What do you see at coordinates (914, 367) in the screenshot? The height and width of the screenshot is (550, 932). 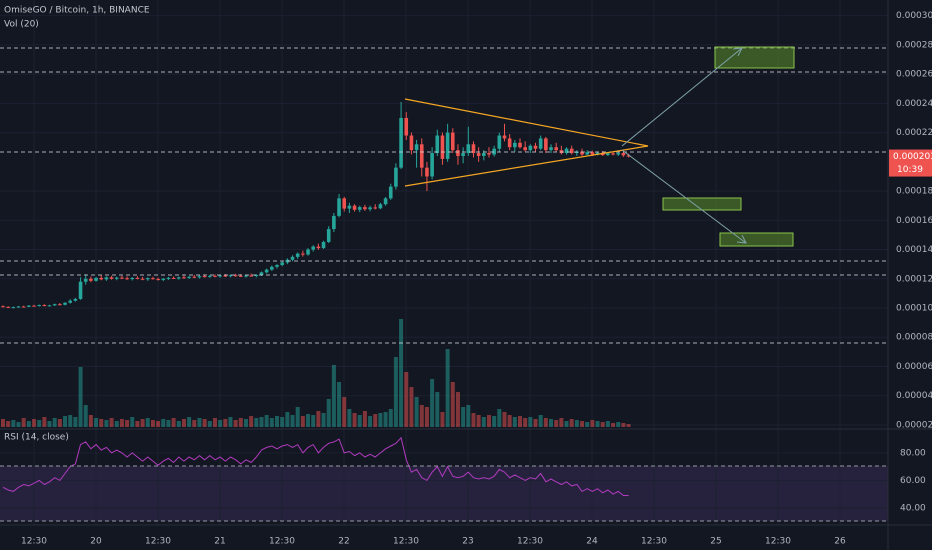 I see `y-tick-label: 0.0000600` at bounding box center [914, 367].